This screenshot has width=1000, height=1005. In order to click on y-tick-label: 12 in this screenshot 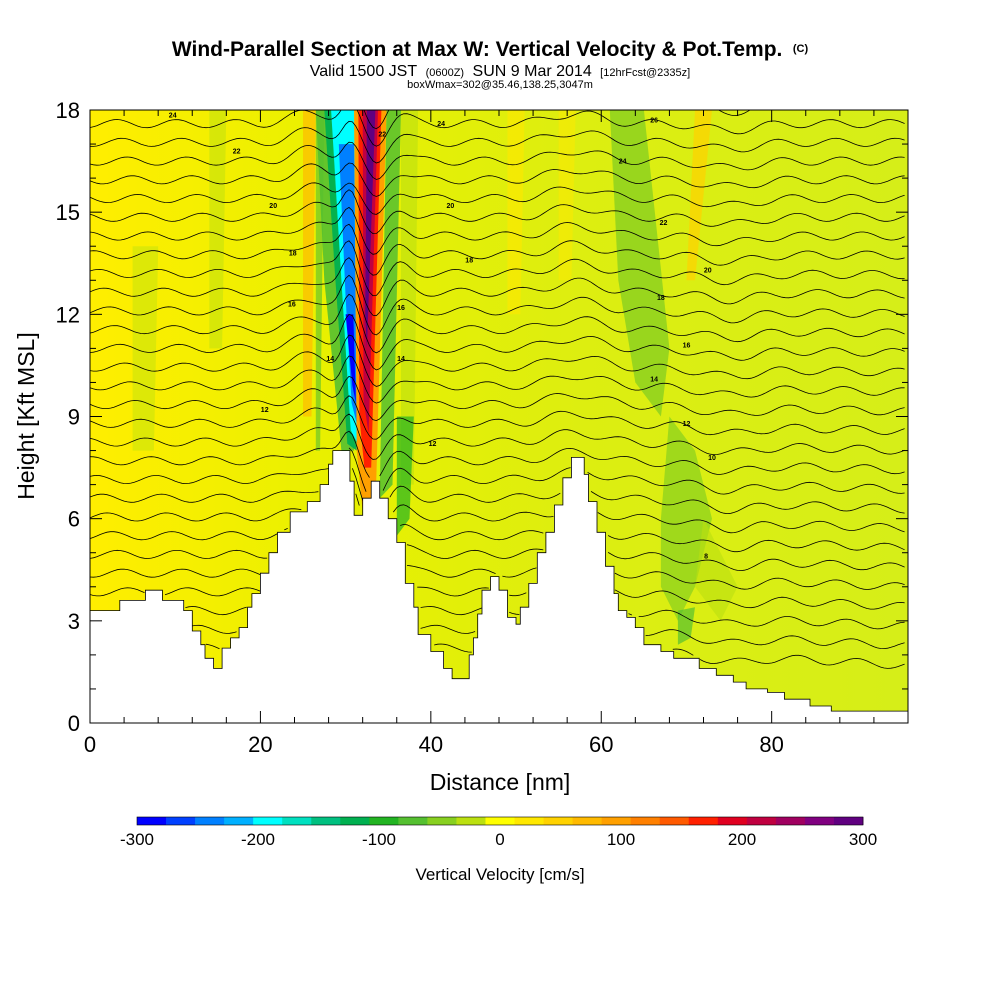, I will do `click(68, 314)`.